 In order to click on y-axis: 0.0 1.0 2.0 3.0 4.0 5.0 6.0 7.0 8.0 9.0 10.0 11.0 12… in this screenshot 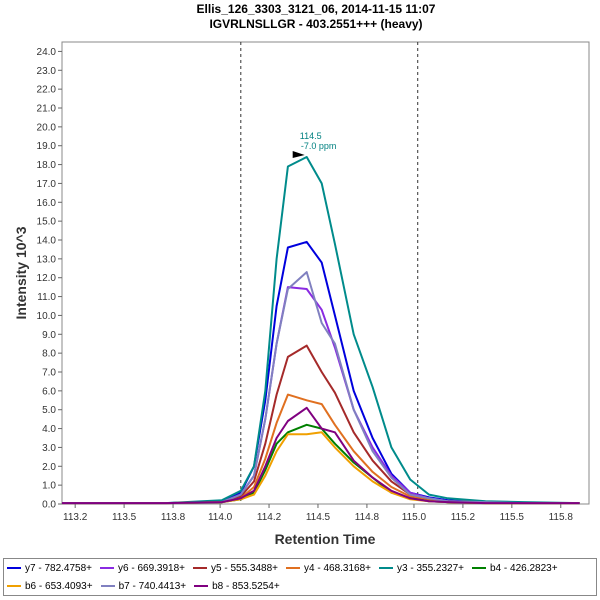, I will do `click(49, 279)`.